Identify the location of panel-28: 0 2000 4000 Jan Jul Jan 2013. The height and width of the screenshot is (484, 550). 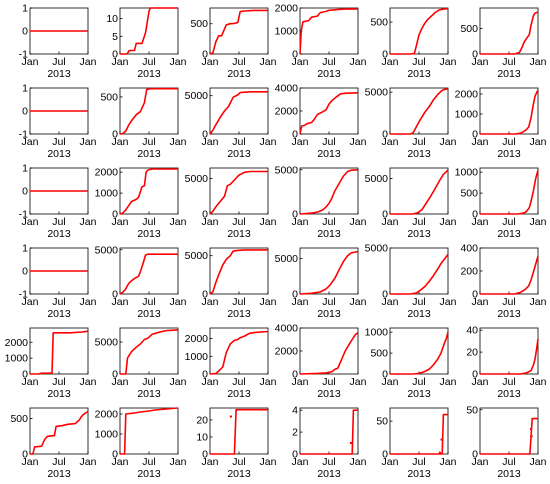
(321, 362).